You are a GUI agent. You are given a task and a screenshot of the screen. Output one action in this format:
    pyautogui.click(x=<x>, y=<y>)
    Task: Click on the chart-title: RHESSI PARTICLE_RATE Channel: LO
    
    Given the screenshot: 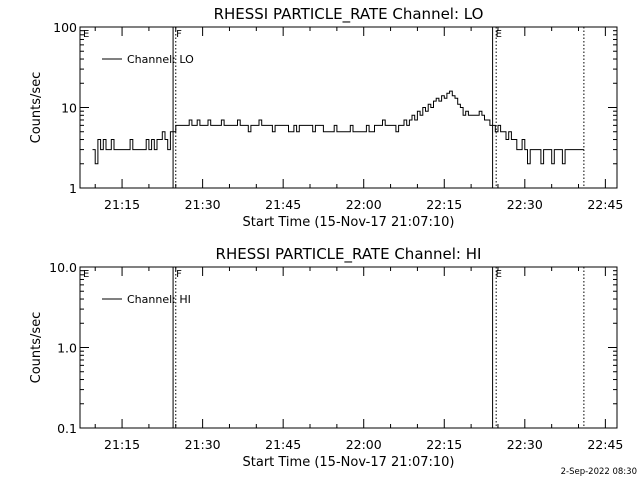 What is the action you would take?
    pyautogui.click(x=349, y=14)
    